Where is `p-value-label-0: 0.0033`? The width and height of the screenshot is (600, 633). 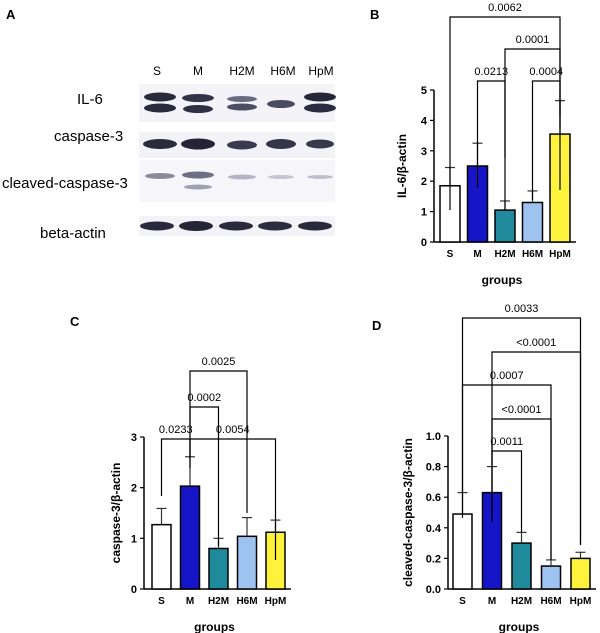
p-value-label-0: 0.0033 is located at coordinates (522, 309).